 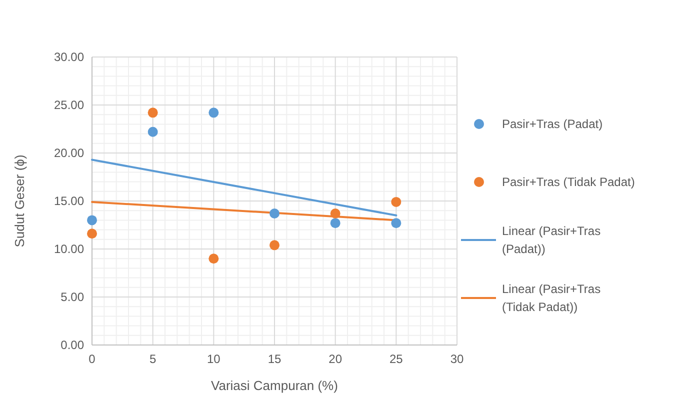 I want to click on y-tick-label: 5.00, so click(x=72, y=297).